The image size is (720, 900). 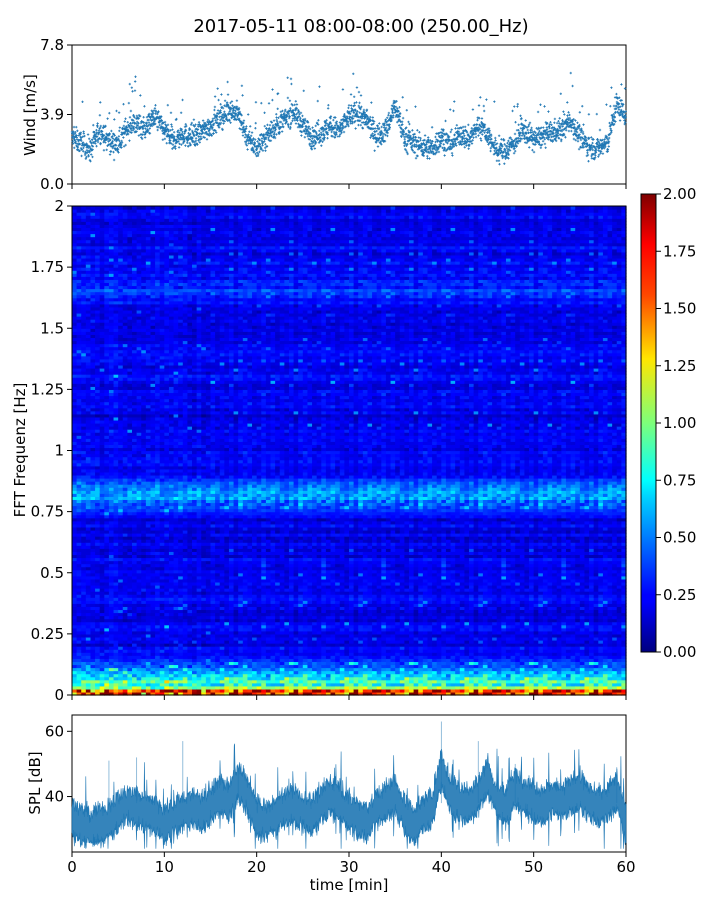 I want to click on wind-panel: 0.0 3.9 7.8 Wind [m/s], so click(x=324, y=114).